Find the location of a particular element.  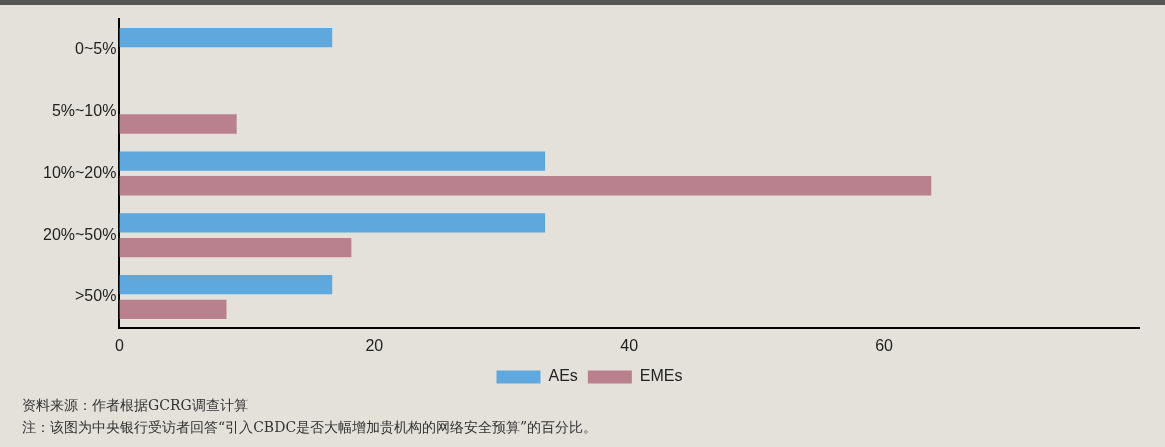

legend-label: EMEs is located at coordinates (661, 376).